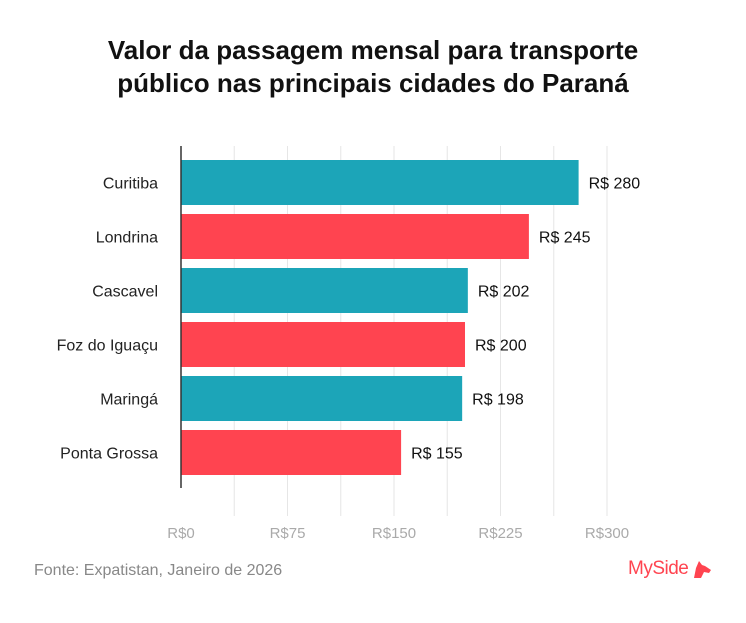 This screenshot has width=746, height=623. Describe the element at coordinates (127, 238) in the screenshot. I see `category-label: Londrina` at that location.